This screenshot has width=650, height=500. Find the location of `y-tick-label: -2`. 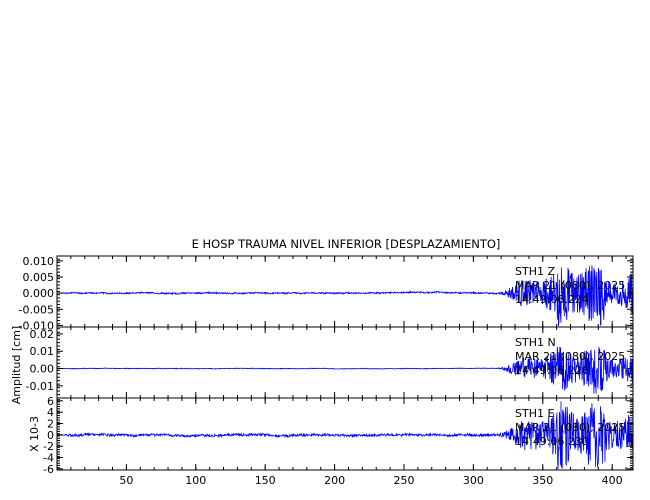

y-tick-label: -2 is located at coordinates (48, 446).